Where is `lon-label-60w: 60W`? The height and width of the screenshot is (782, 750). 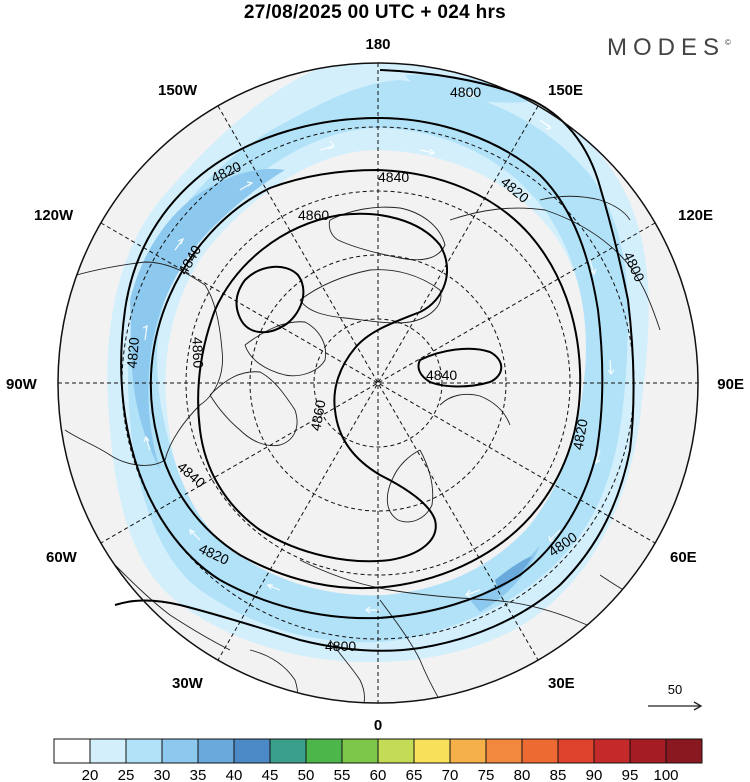
lon-label-60w: 60W is located at coordinates (62, 557).